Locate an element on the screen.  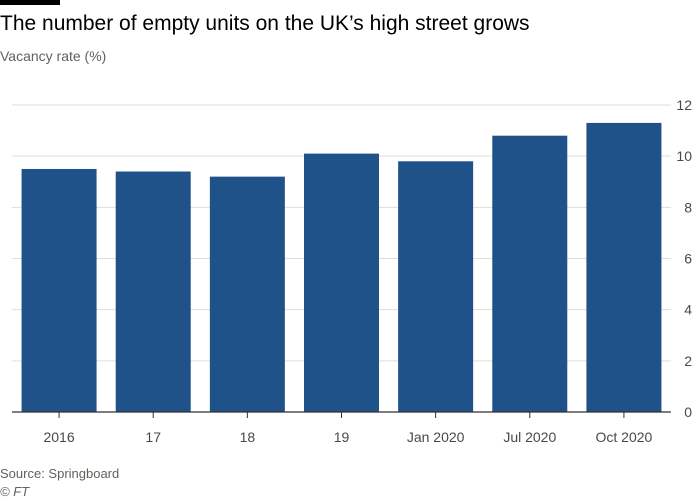
y-tick-label: 6 is located at coordinates (688, 259).